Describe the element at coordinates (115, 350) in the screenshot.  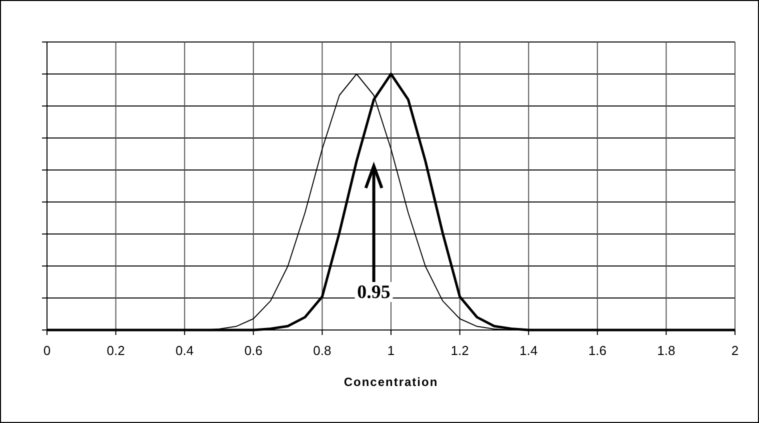
I see `x-tick-label: 0.2` at that location.